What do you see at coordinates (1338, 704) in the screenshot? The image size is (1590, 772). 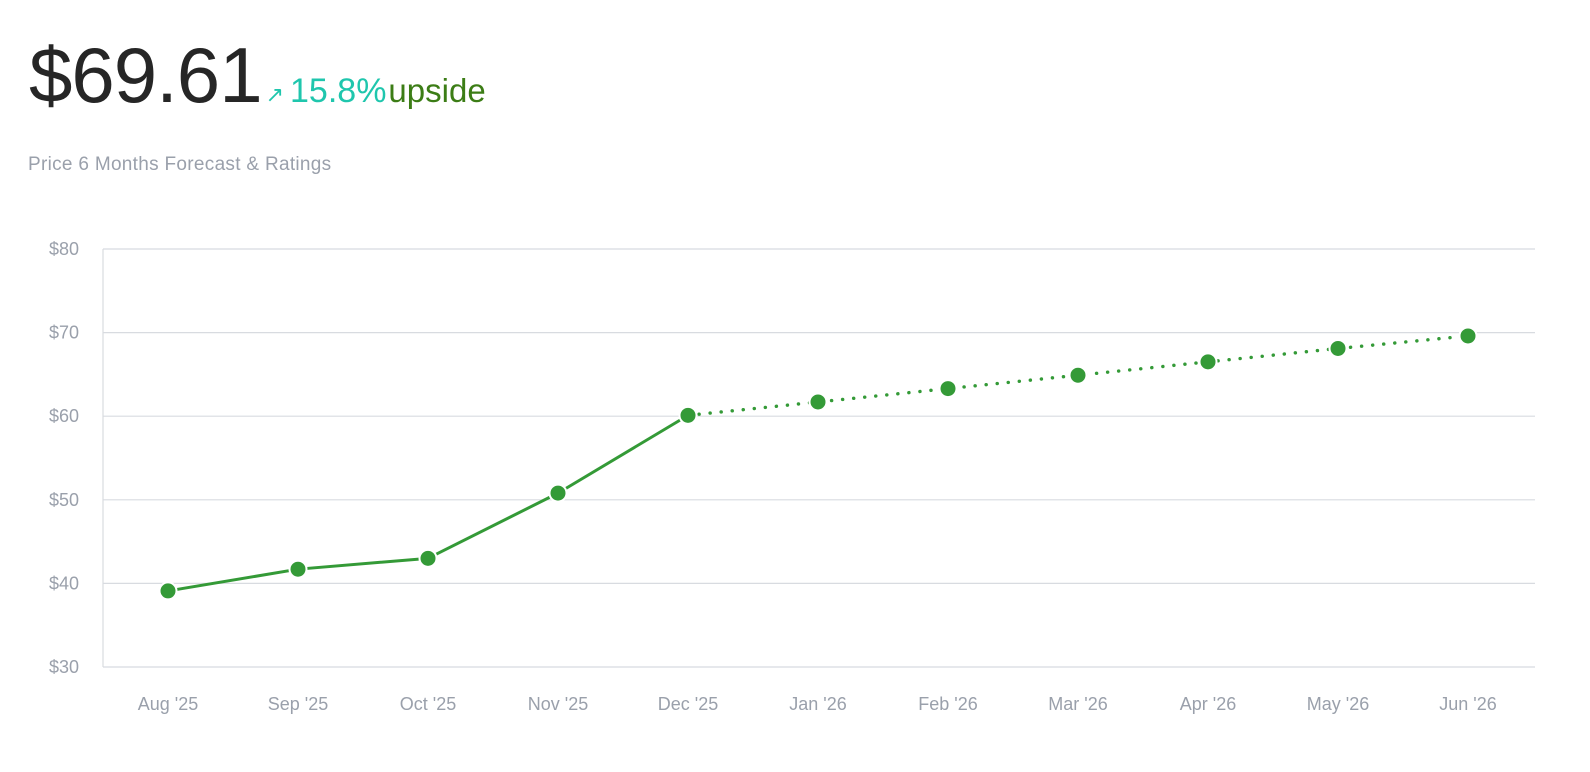 I see `x-tick-label: May '26` at bounding box center [1338, 704].